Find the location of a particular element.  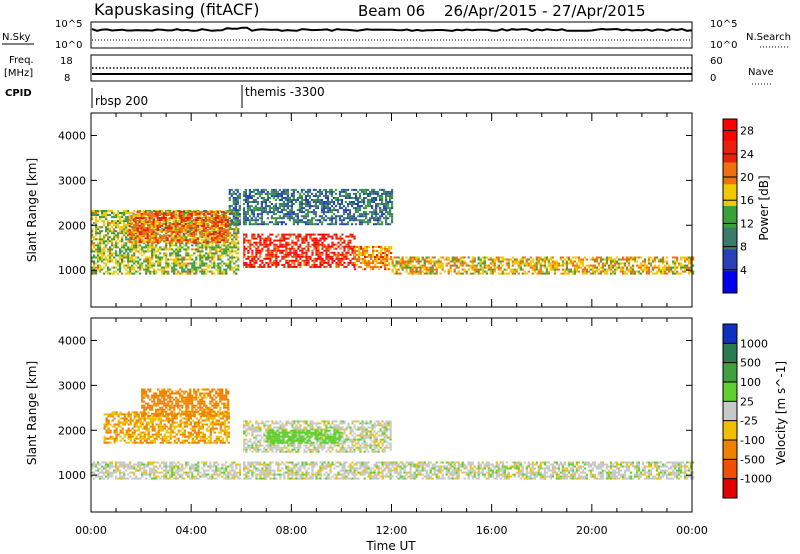

cpid-program-0: rbsp 200 is located at coordinates (121, 101).